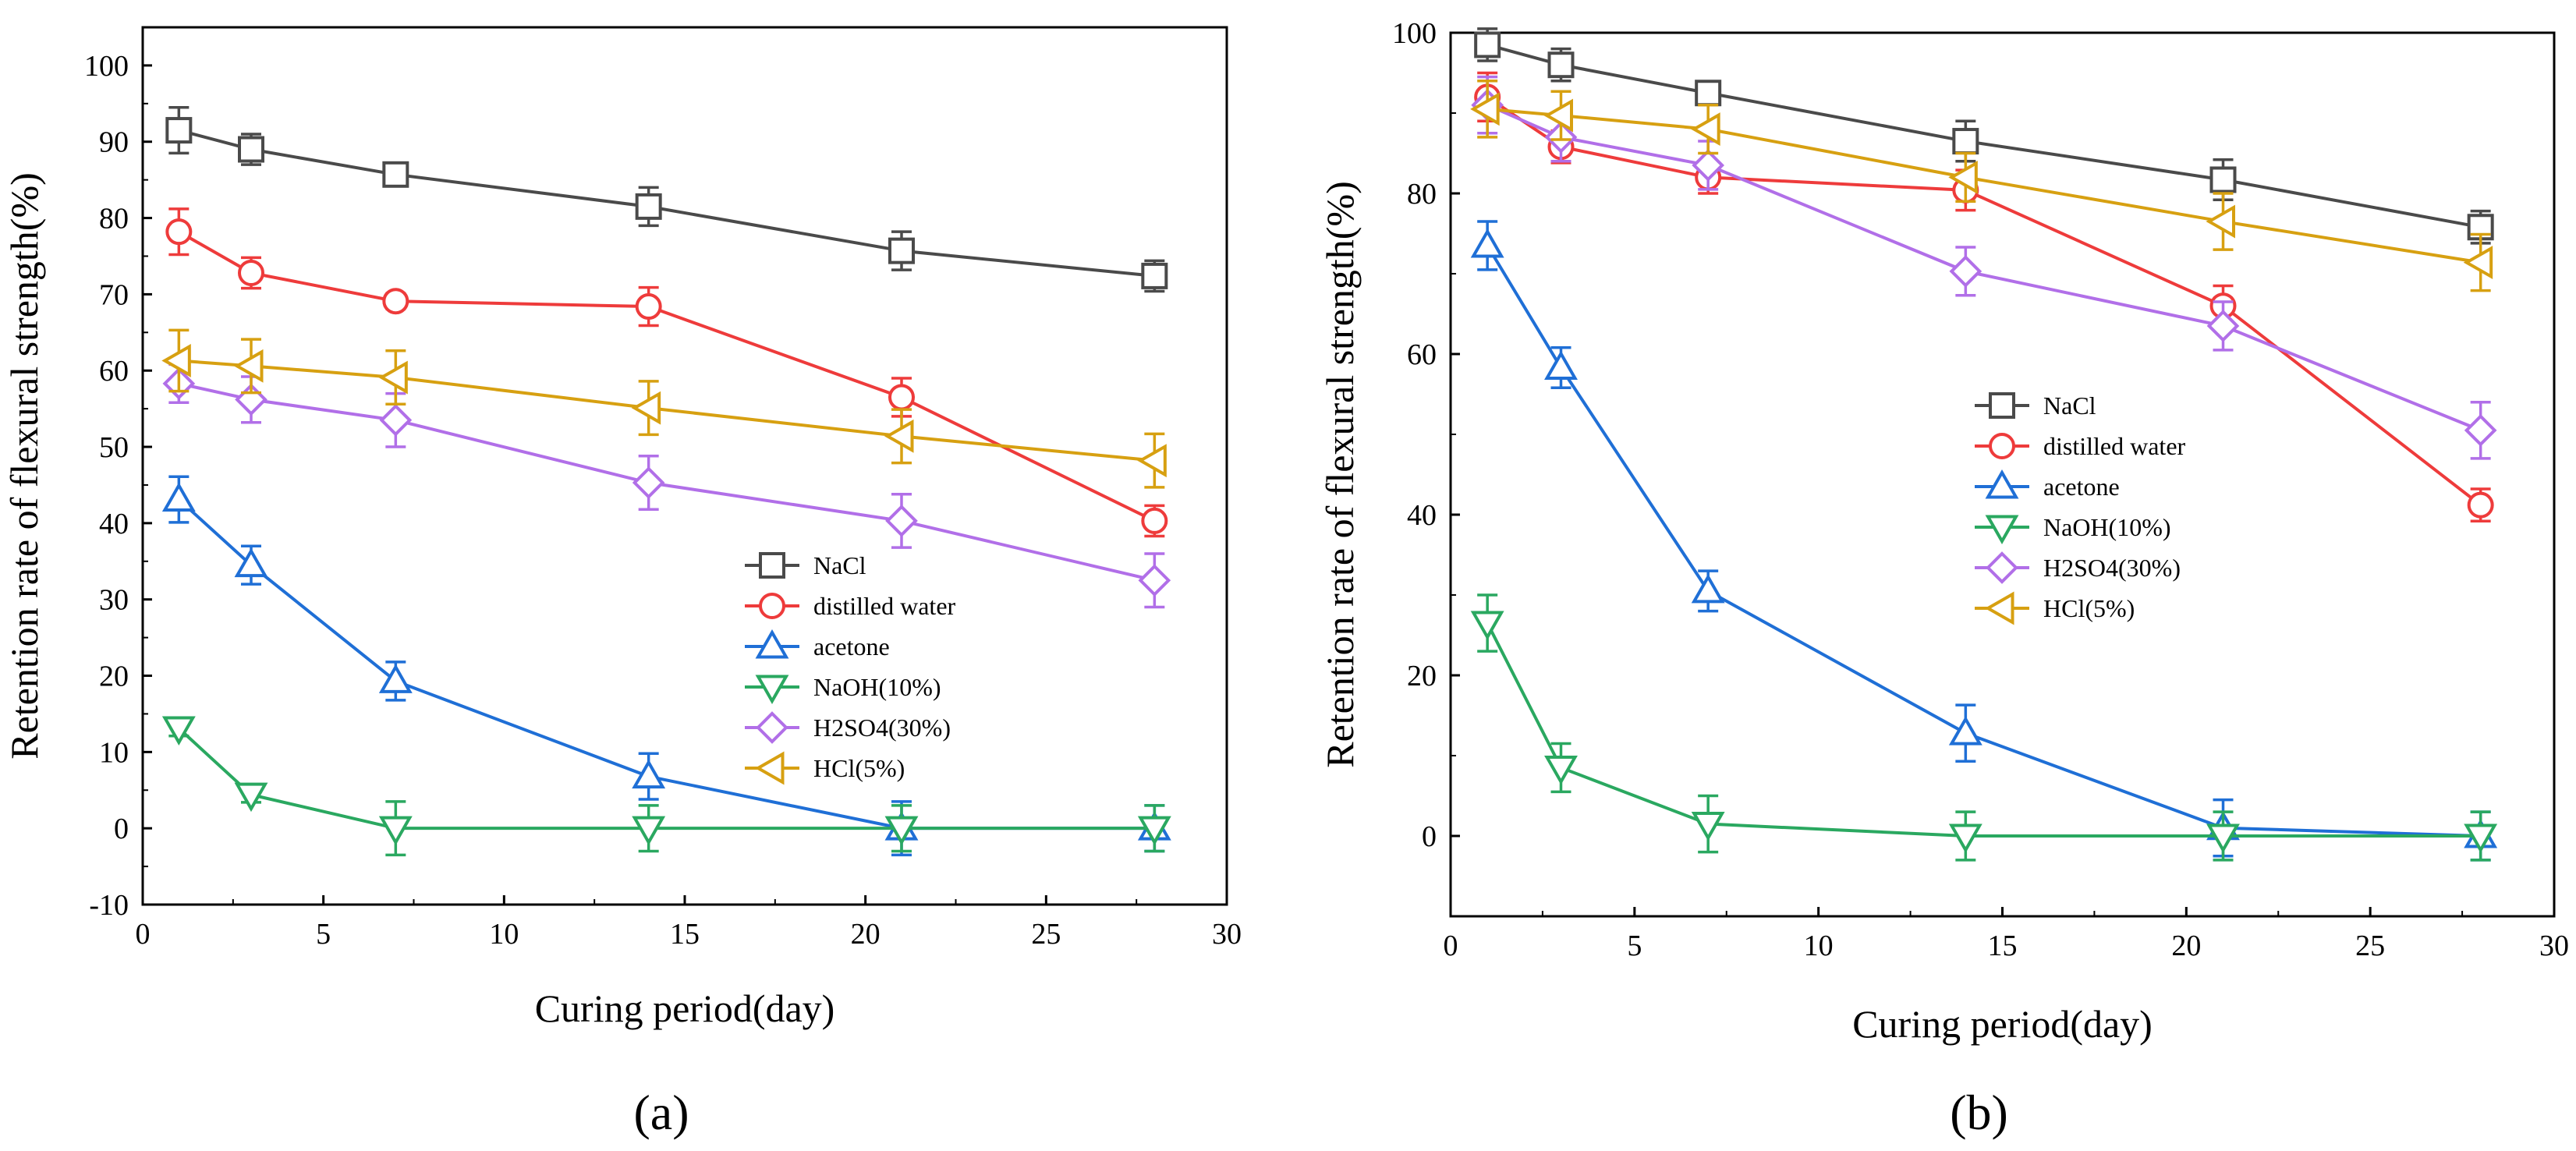 This screenshot has height=1151, width=2576. I want to click on panel-a-y-tick-label: -10, so click(109, 906).